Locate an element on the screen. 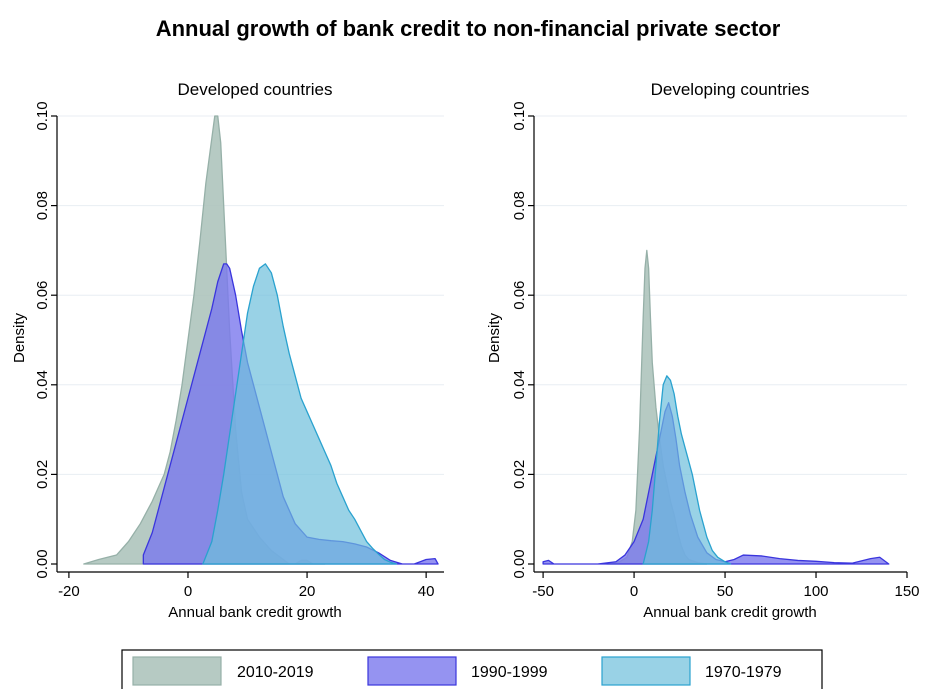 Image resolution: width=925 pixels, height=689 pixels. x-tick-label-developing-4: 150 is located at coordinates (906, 591).